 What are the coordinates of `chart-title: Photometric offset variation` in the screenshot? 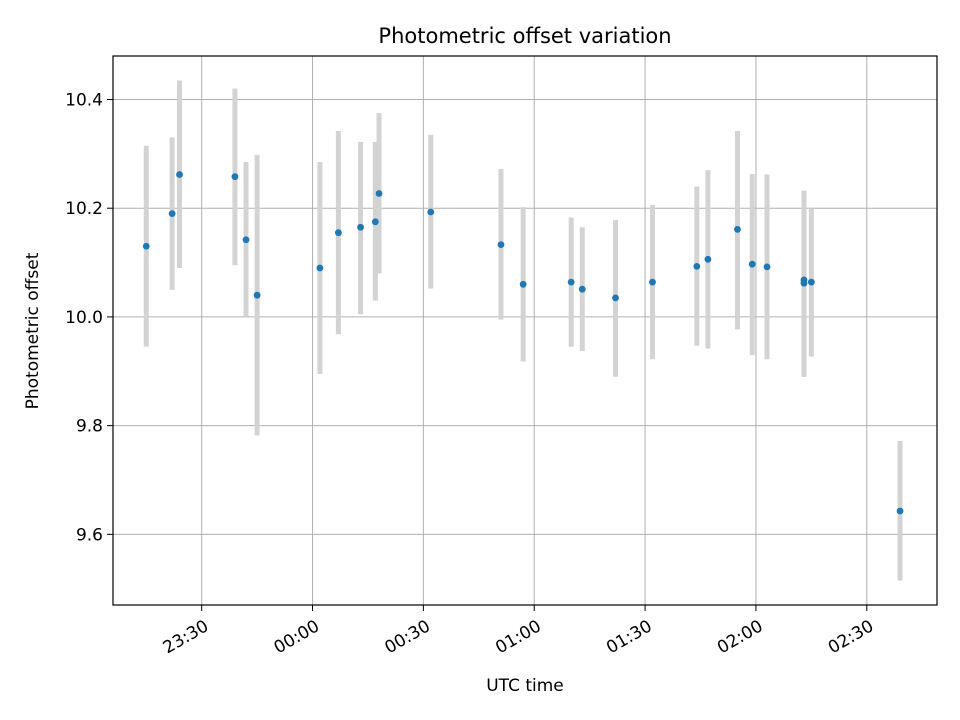 It's located at (524, 36).